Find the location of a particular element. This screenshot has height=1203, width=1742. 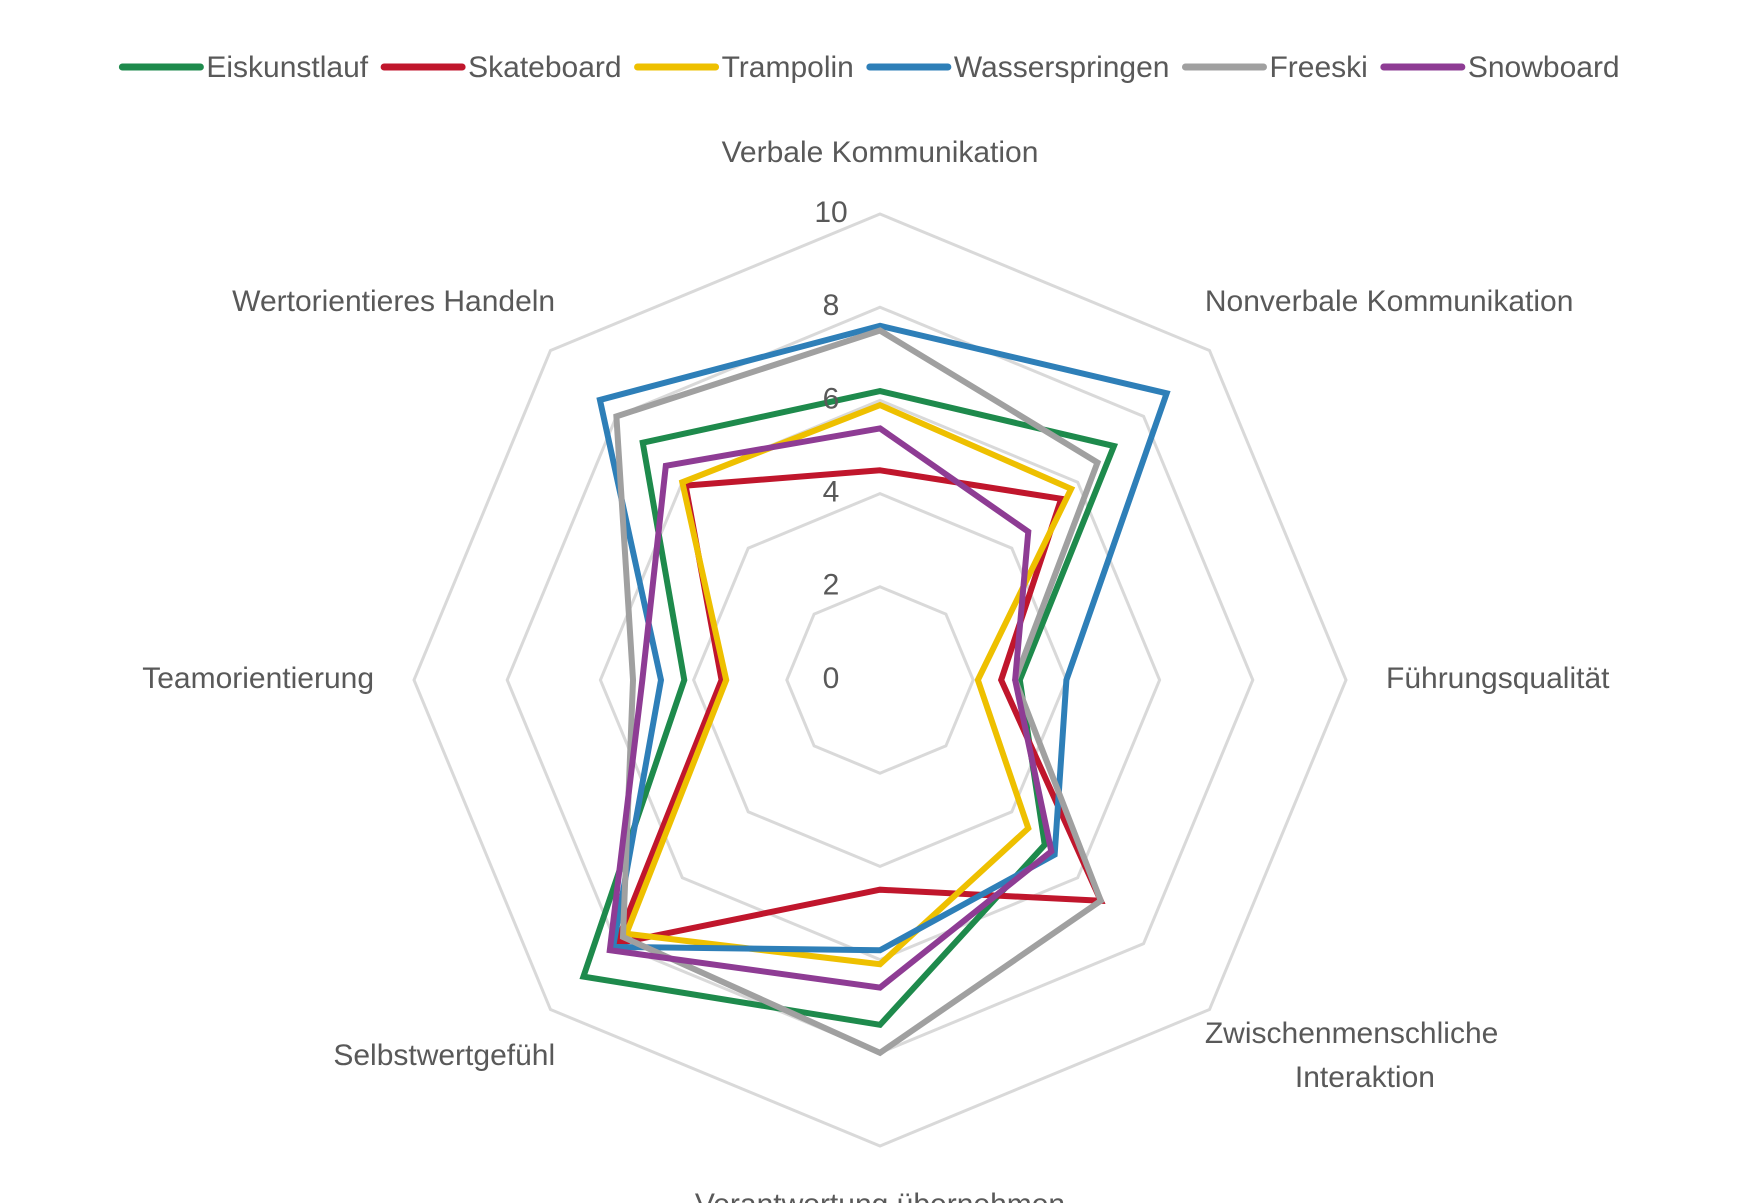

grid-ring is located at coordinates (880, 680).